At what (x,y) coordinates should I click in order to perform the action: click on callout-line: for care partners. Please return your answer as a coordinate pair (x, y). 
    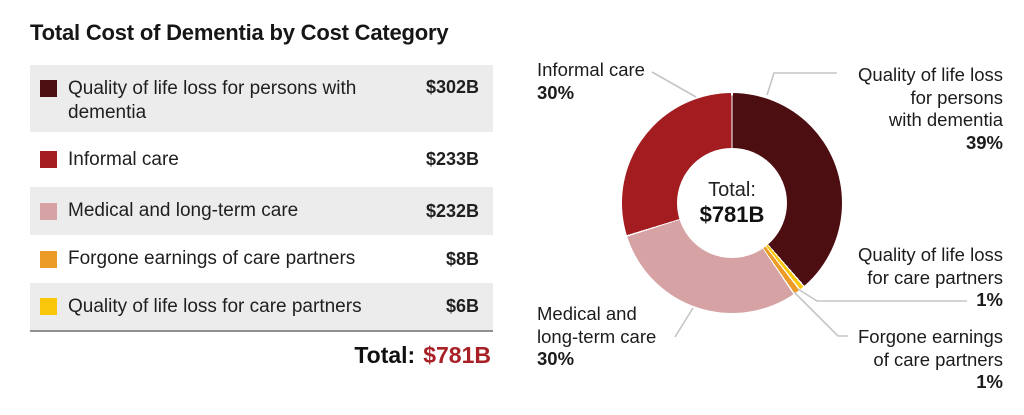
    Looking at the image, I should click on (935, 277).